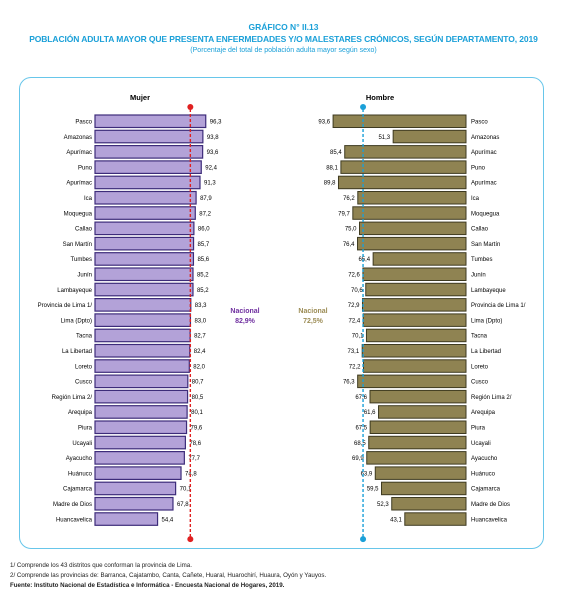 This screenshot has width=567, height=602. What do you see at coordinates (358, 337) in the screenshot?
I see `hombre-value-label: 70,1` at bounding box center [358, 337].